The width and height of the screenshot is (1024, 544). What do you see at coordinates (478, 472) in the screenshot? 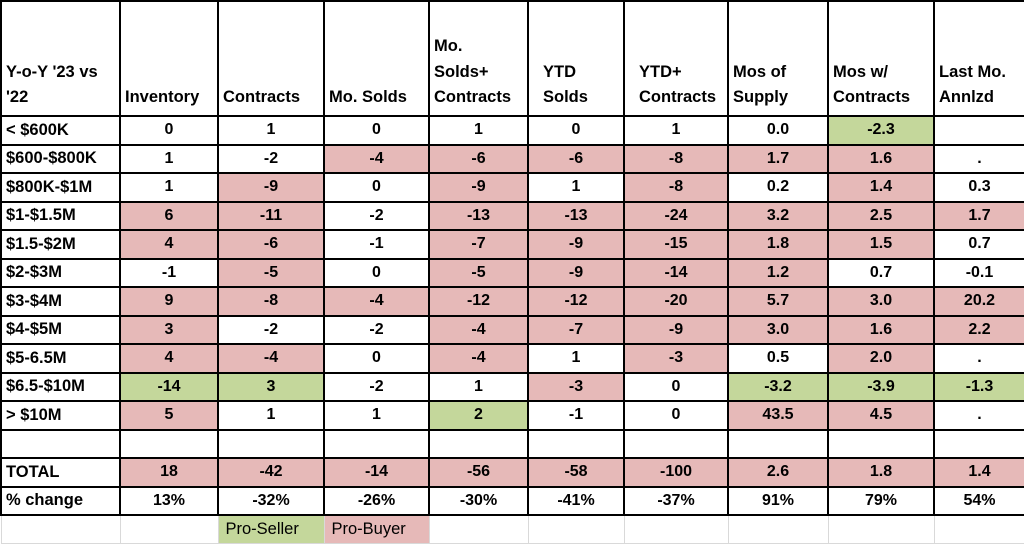
I see `table-cell: -56` at bounding box center [478, 472].